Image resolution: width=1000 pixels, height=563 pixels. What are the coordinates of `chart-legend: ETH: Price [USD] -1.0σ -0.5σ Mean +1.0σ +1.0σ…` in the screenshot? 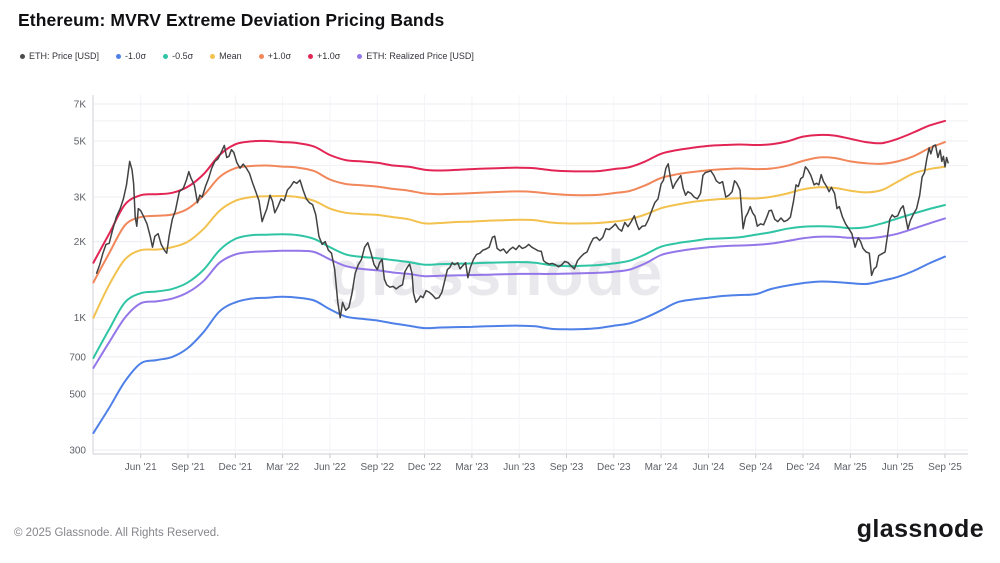 It's located at (247, 56).